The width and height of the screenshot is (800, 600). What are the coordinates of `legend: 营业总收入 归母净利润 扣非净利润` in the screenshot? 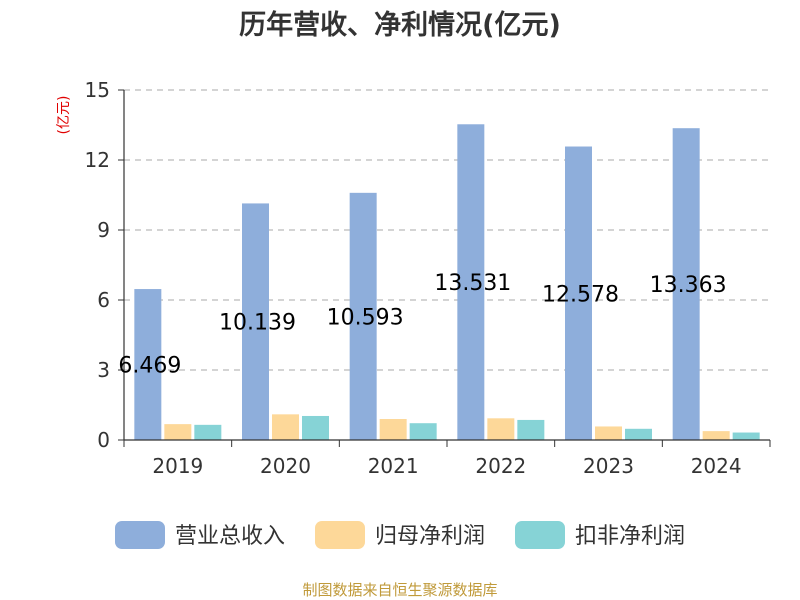 It's located at (400, 535).